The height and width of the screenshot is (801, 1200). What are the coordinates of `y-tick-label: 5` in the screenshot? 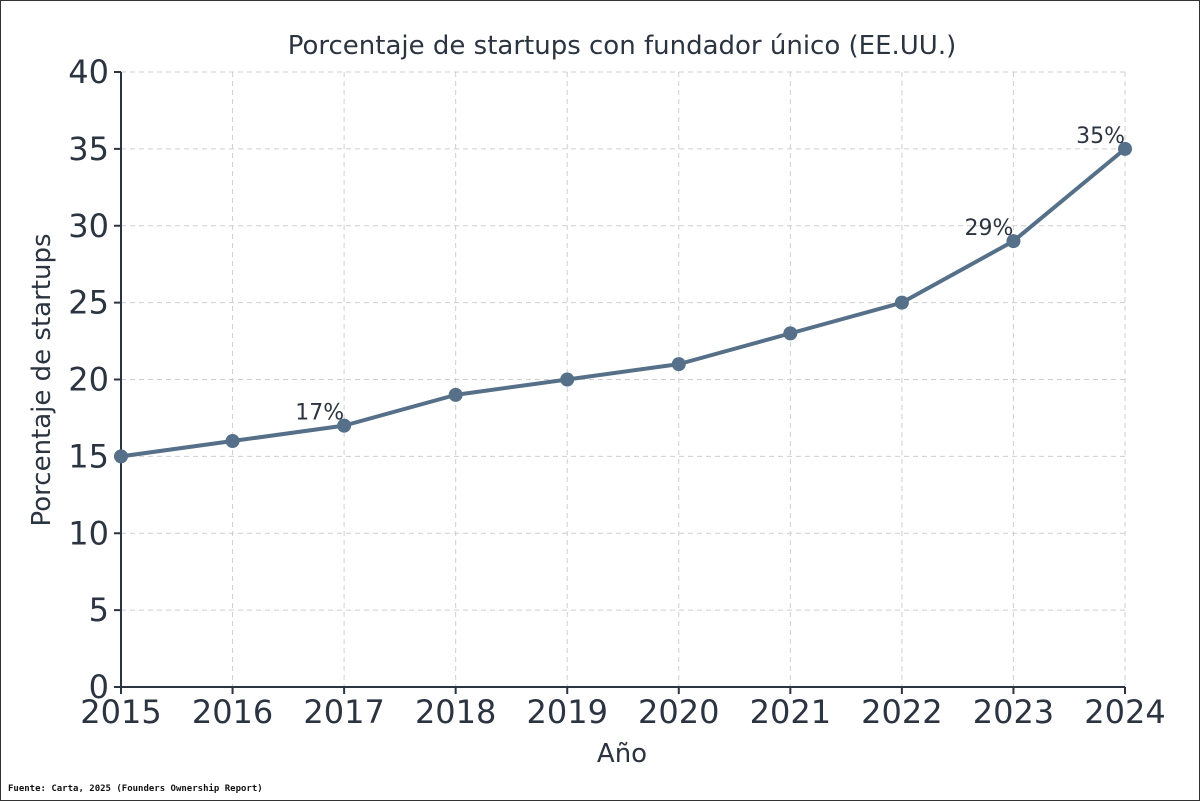 It's located at (99, 610).